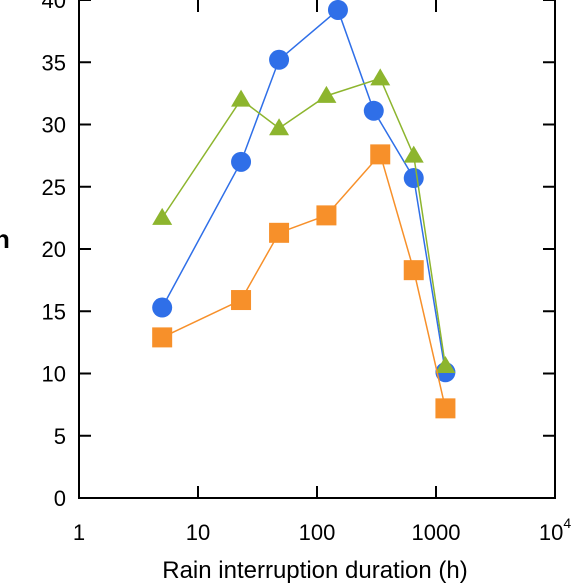  Describe the element at coordinates (54, 62) in the screenshot. I see `y-tick-label: 35` at that location.